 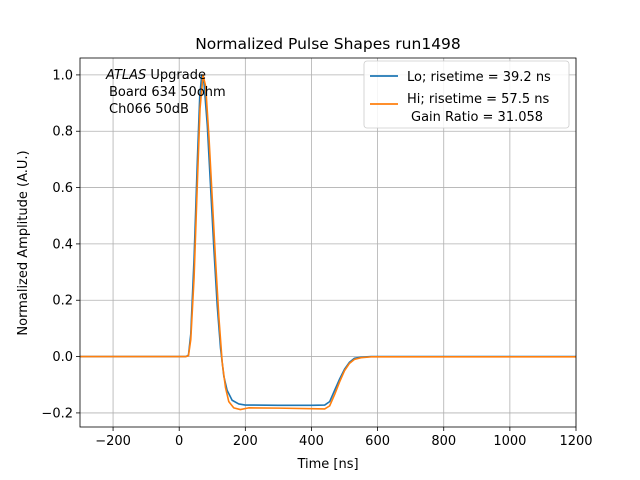 What do you see at coordinates (327, 464) in the screenshot?
I see `x-axis-label: Time [ns]` at bounding box center [327, 464].